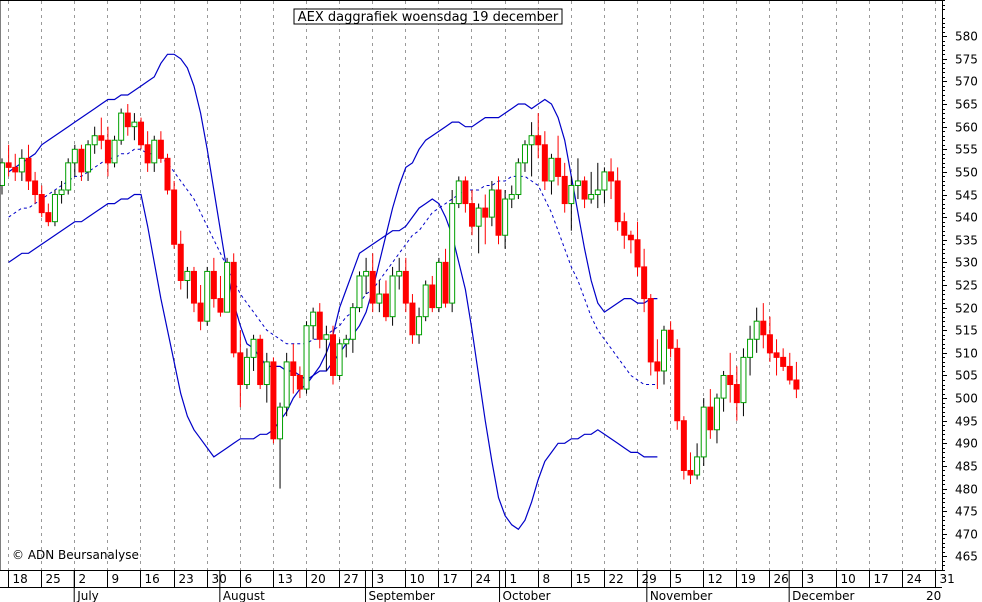  What do you see at coordinates (547, 579) in the screenshot?
I see `x-tick-label: 8` at bounding box center [547, 579].